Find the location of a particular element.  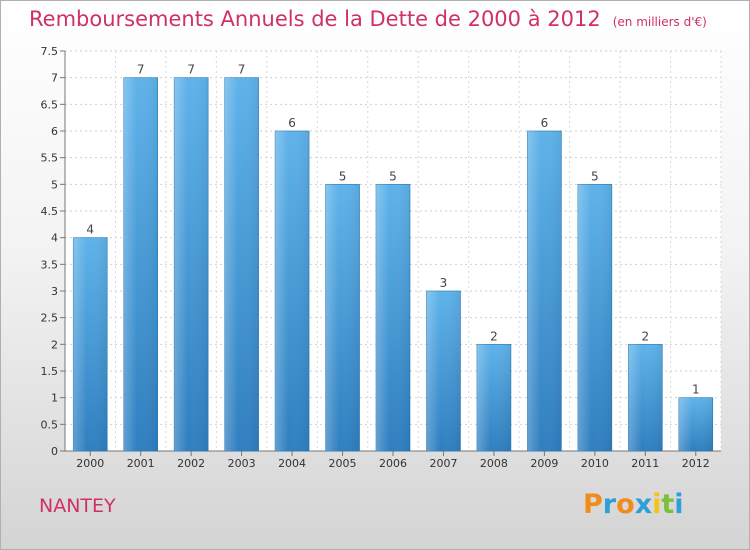

x-tick-label: 2003 is located at coordinates (242, 463).